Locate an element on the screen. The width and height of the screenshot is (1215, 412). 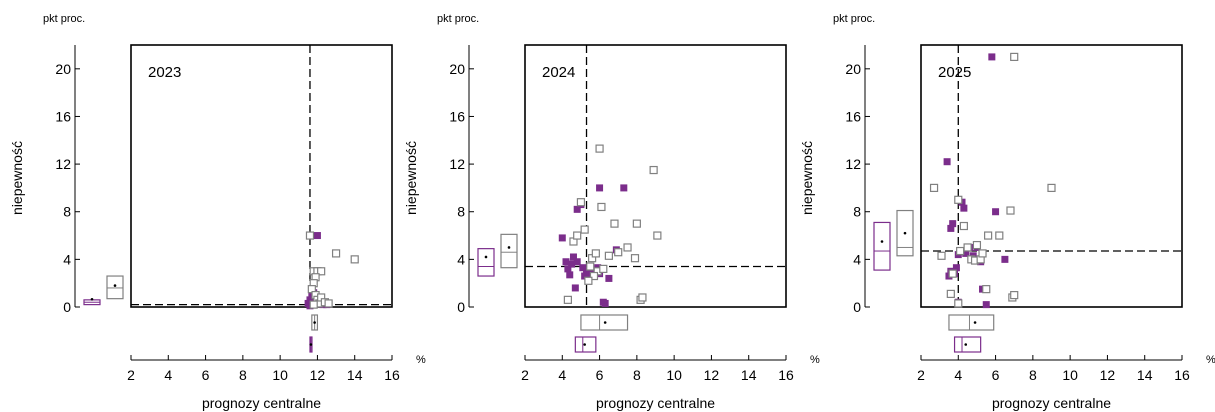
x-box-filled is located at coordinates (967, 344).